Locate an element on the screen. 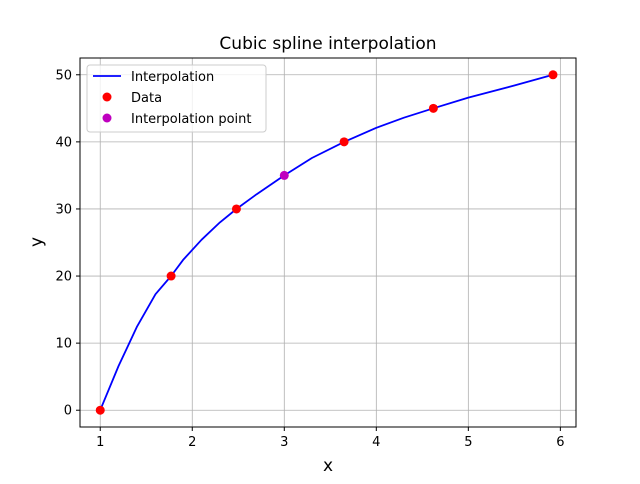 The image size is (640, 484). x-tick-label: 4 is located at coordinates (376, 442).